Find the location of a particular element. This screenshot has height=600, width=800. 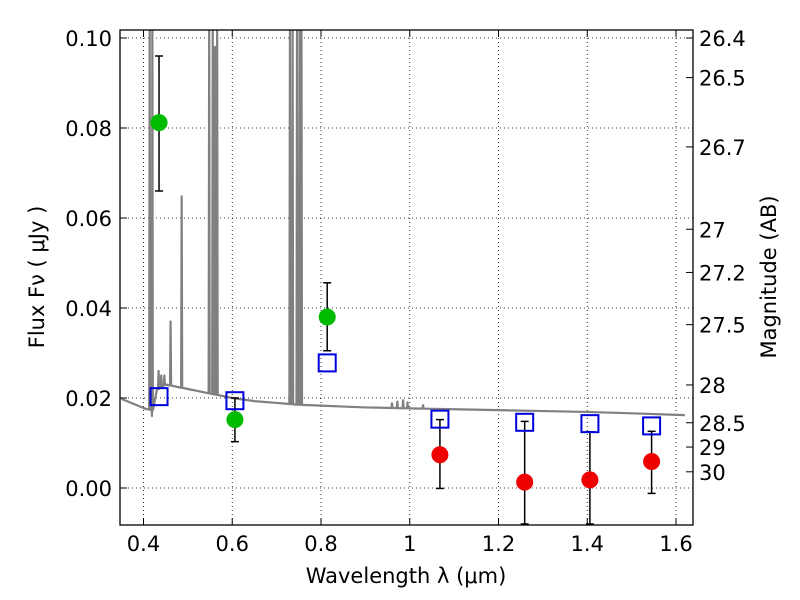

x-tick-label: 0.6 is located at coordinates (232, 544).